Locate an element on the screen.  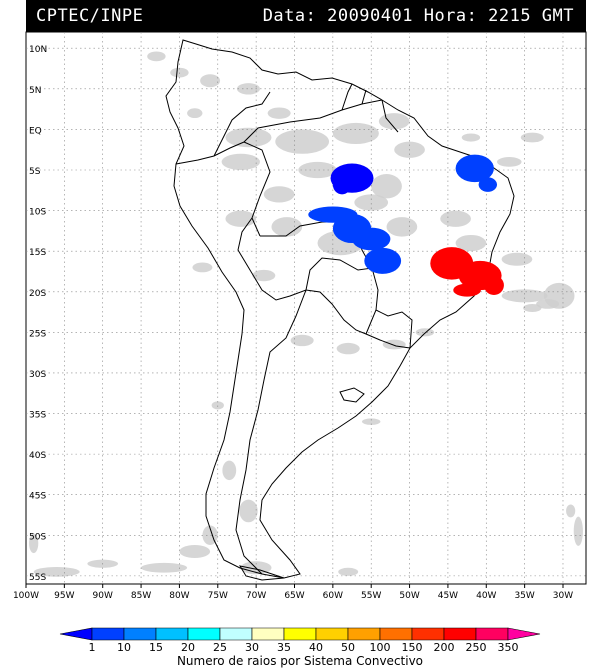
lon-tick-label: 30W is located at coordinates (563, 596).